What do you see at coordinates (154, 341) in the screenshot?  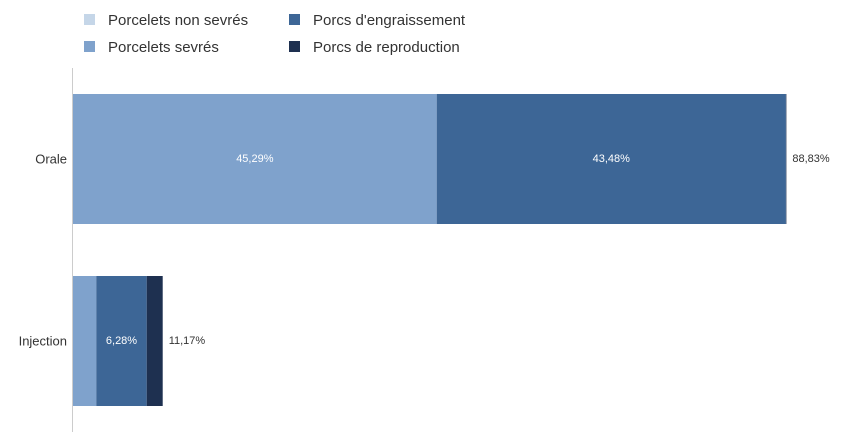 I see `bar-segment-injection-porcs-de-reproduction` at bounding box center [154, 341].